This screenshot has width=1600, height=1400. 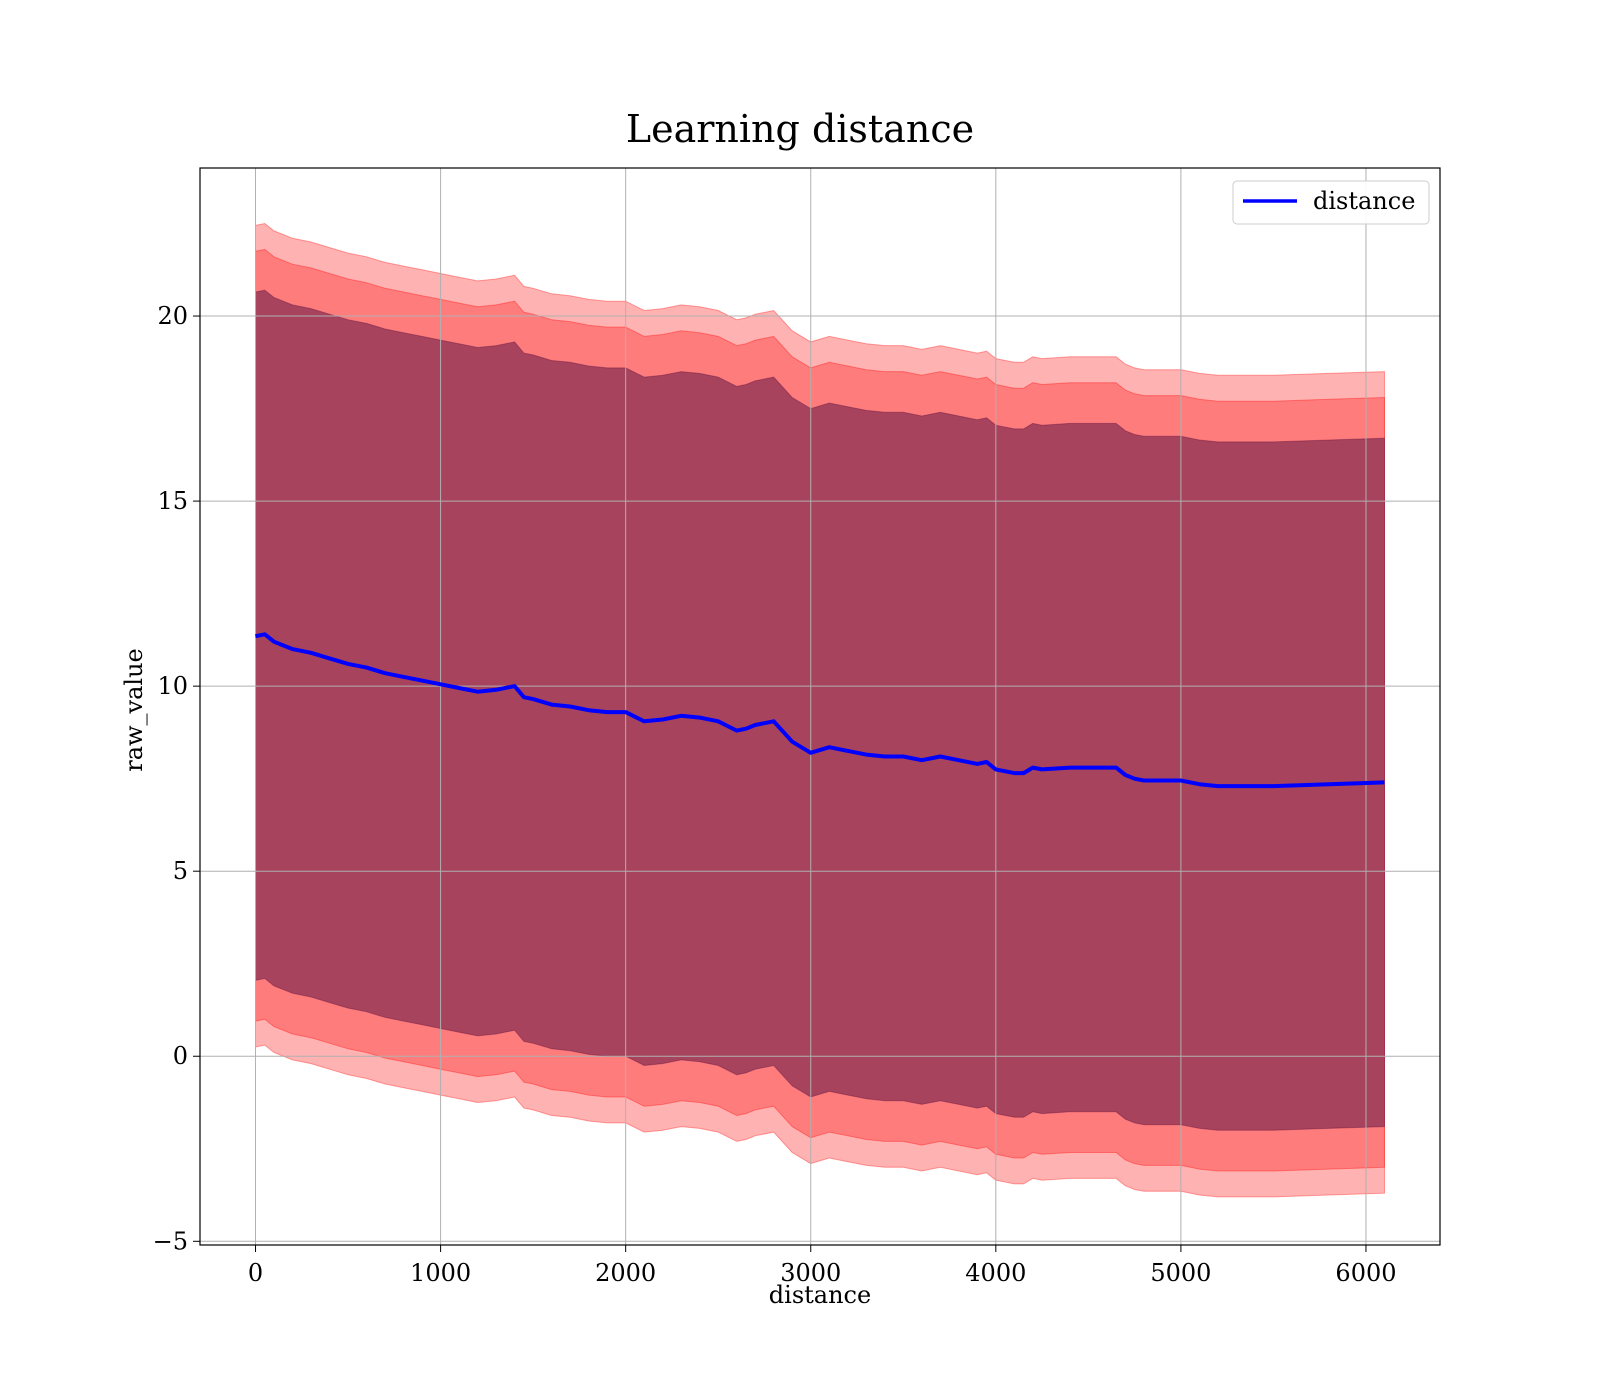 What do you see at coordinates (172, 316) in the screenshot?
I see `y-tick-label: 20` at bounding box center [172, 316].